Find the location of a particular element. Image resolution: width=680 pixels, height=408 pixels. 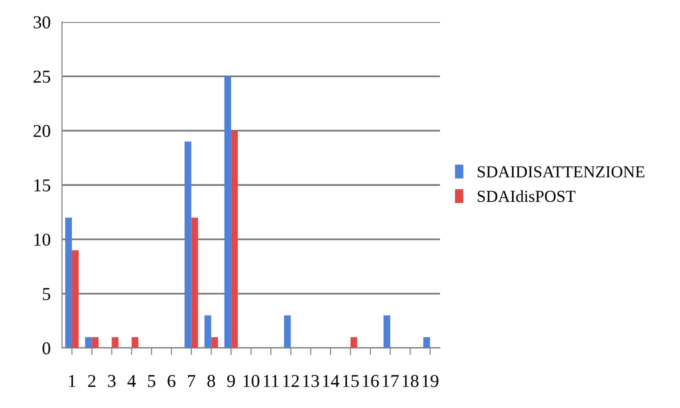

x-tick-label: 6 is located at coordinates (172, 381).